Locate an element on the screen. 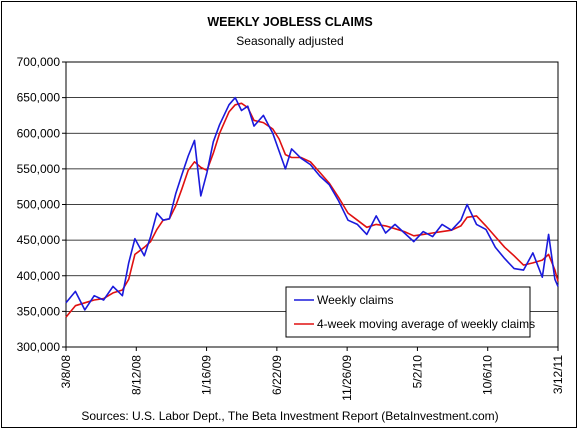 The image size is (580, 431). x-tick-label: 5/2/10 is located at coordinates (417, 372).